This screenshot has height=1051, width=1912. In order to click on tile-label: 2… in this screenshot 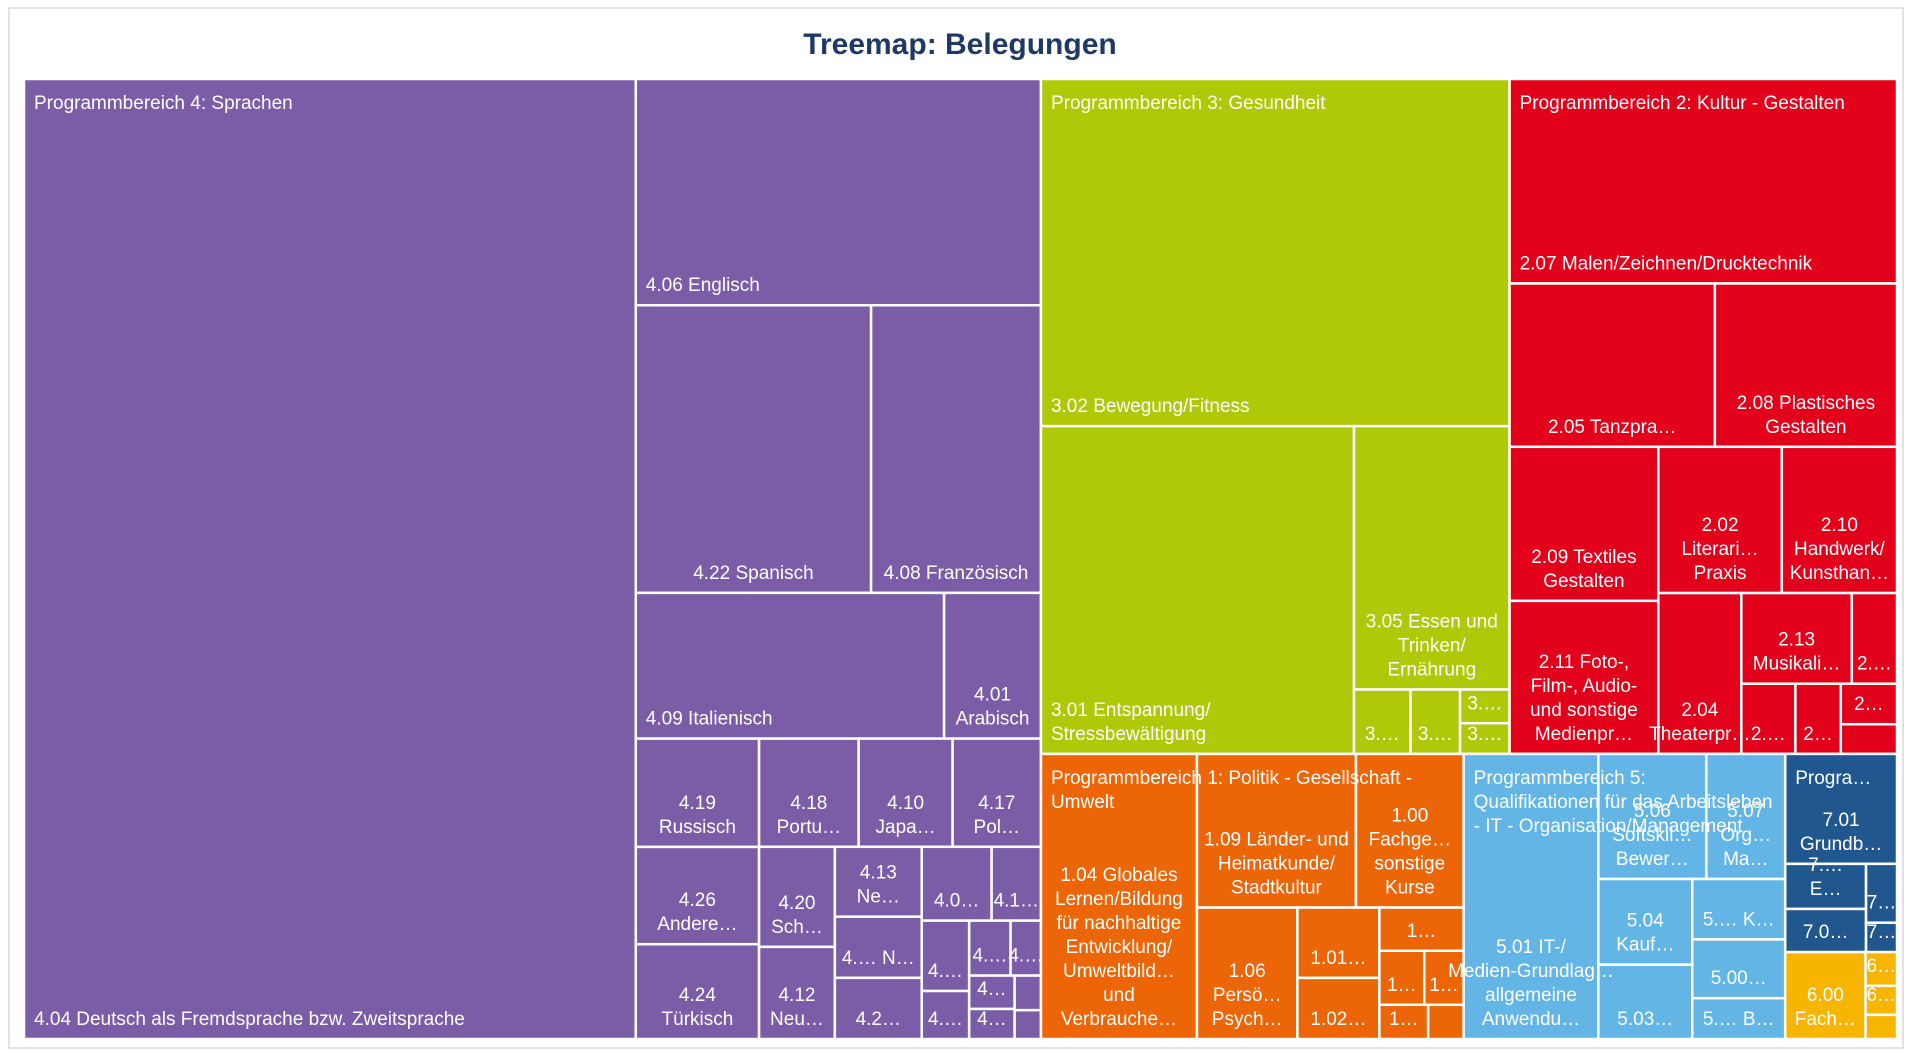, I will do `click(1869, 704)`.